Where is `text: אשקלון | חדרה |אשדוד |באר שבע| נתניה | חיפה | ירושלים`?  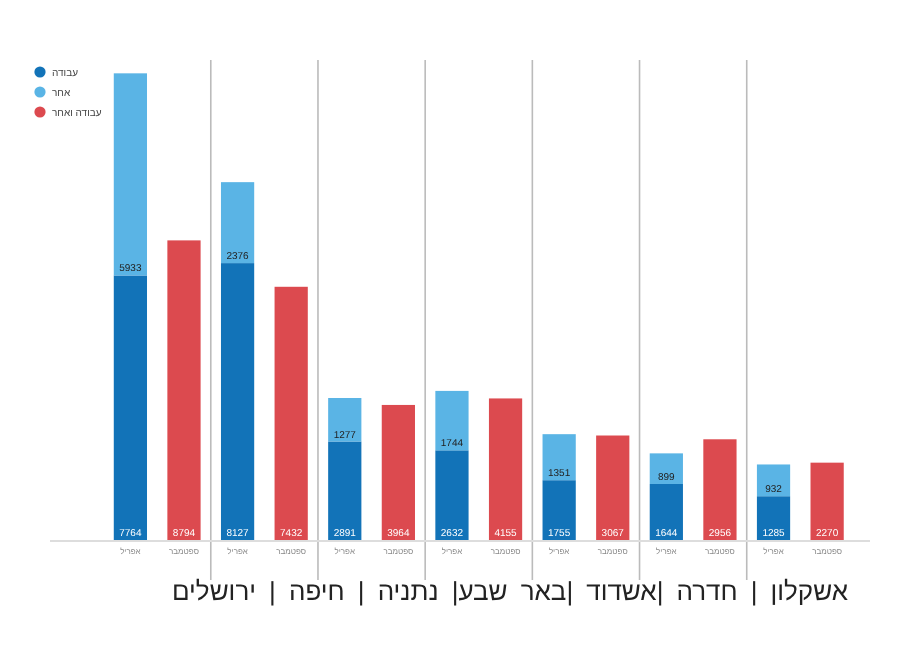 text: אשקלון | חדרה |אשדוד |באר שבע| נתניה | חיפה | ירושלים is located at coordinates (510, 592).